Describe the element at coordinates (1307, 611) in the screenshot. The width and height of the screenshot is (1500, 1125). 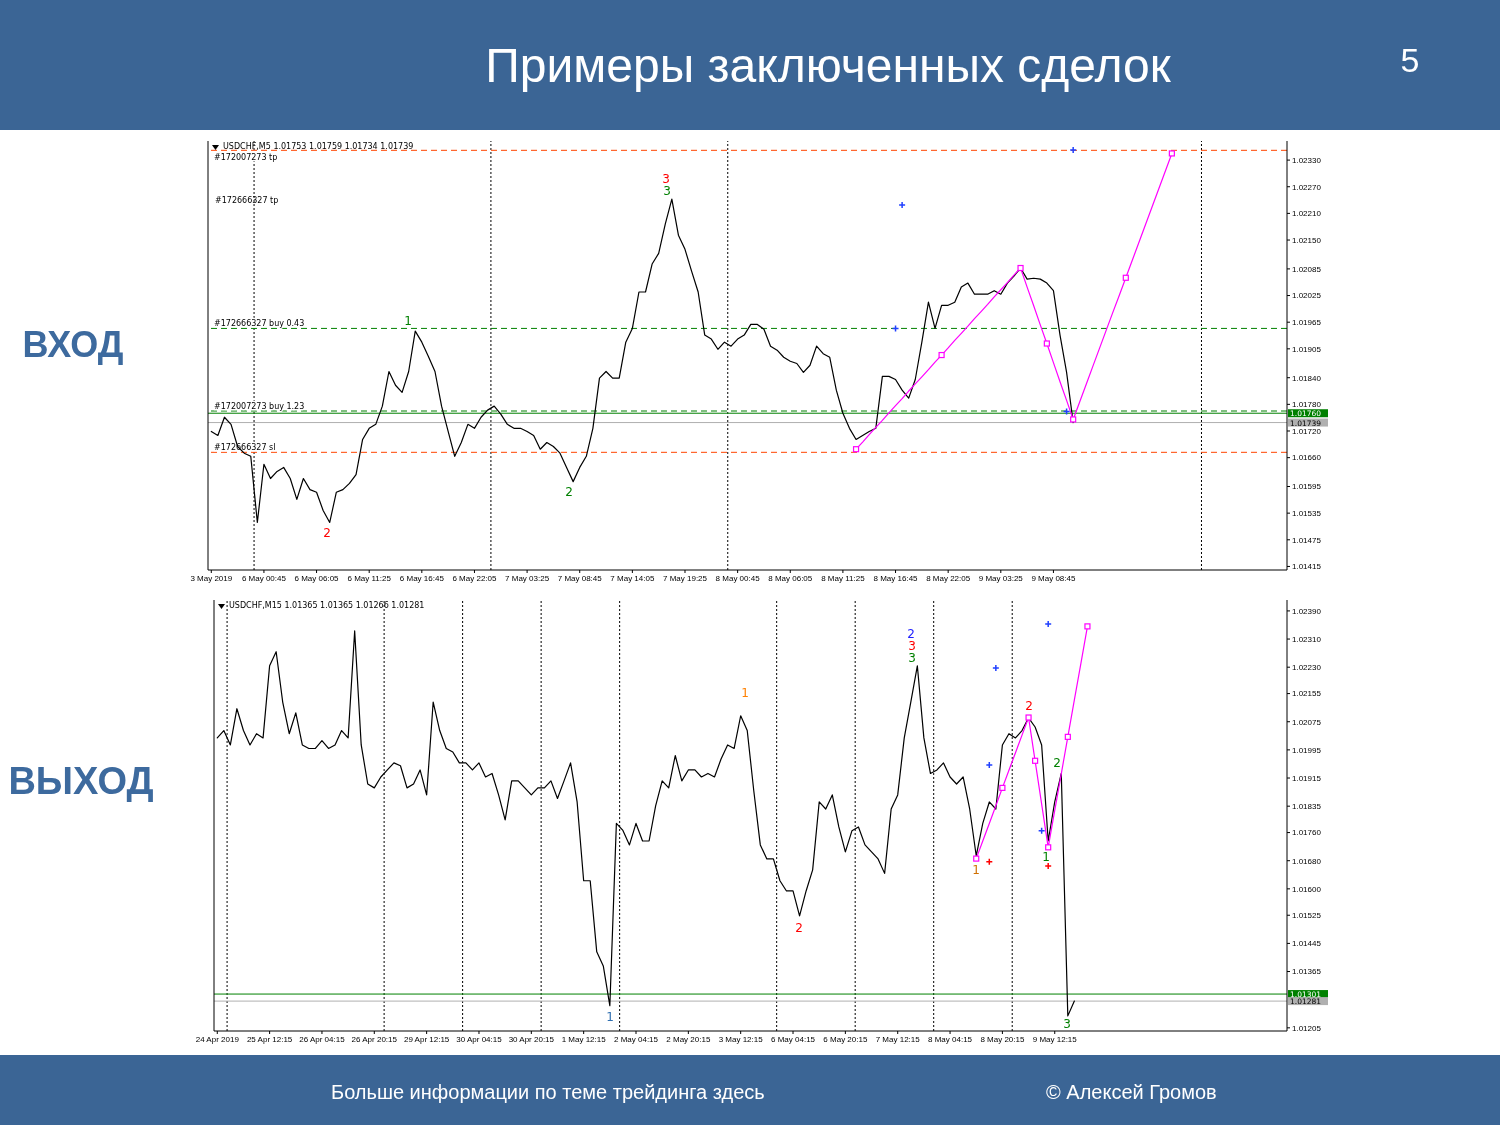
I see `y-tick-label: 1.02390` at that location.